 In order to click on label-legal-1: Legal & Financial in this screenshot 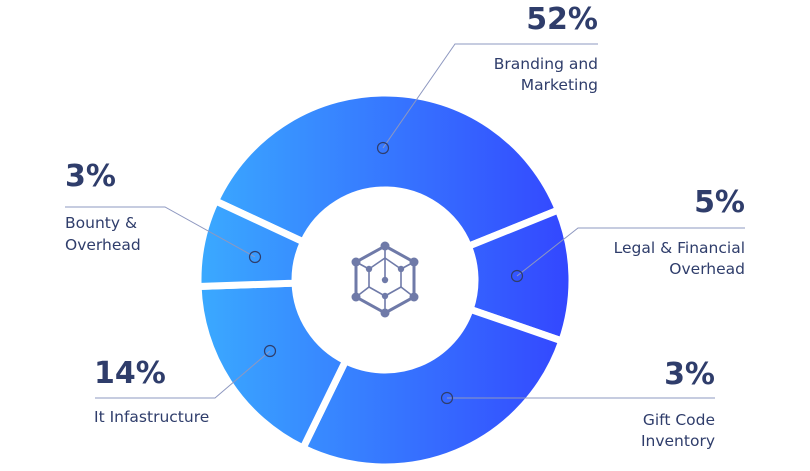, I will do `click(679, 248)`.